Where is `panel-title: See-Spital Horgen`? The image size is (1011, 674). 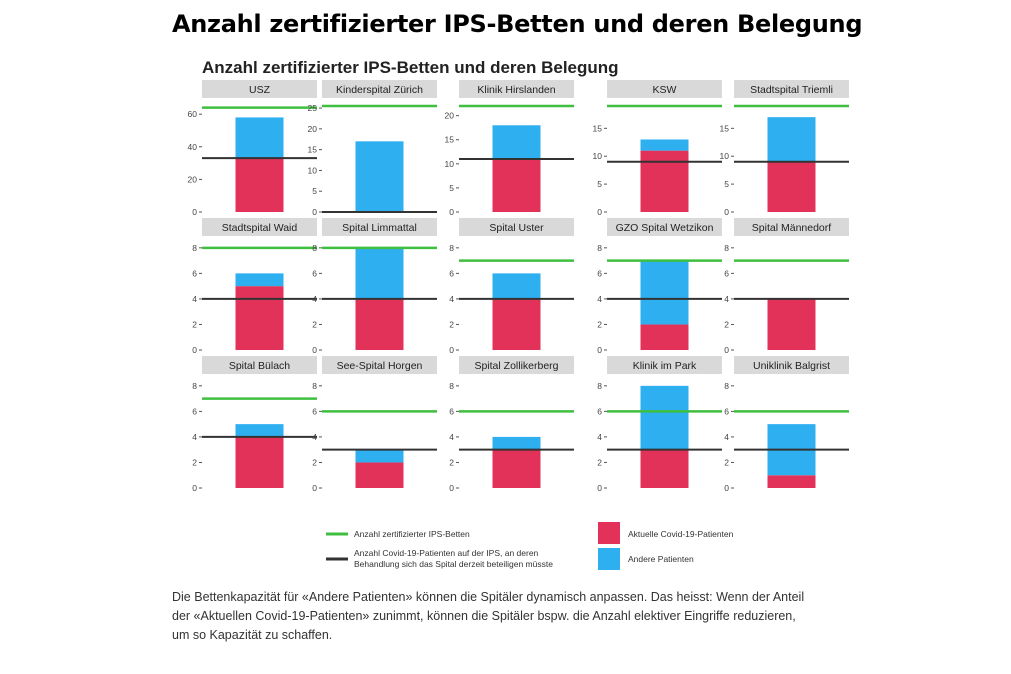 panel-title: See-Spital Horgen is located at coordinates (380, 366).